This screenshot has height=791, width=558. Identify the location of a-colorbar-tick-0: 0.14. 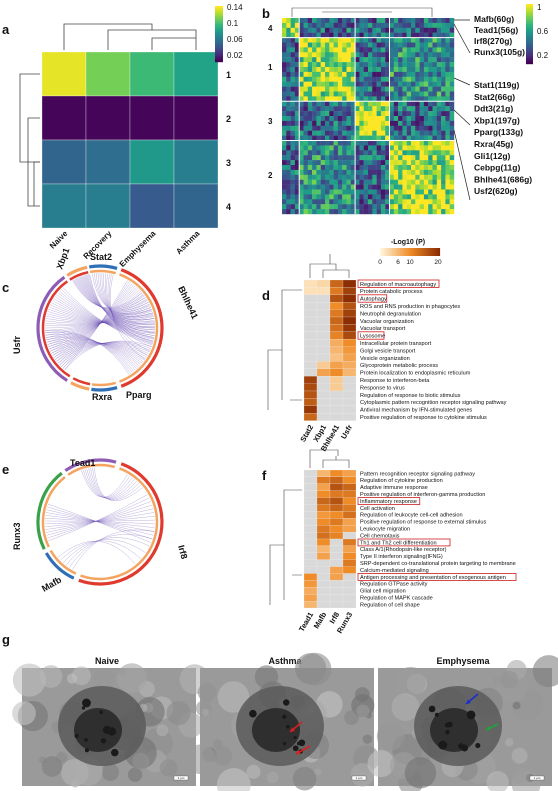
(235, 7).